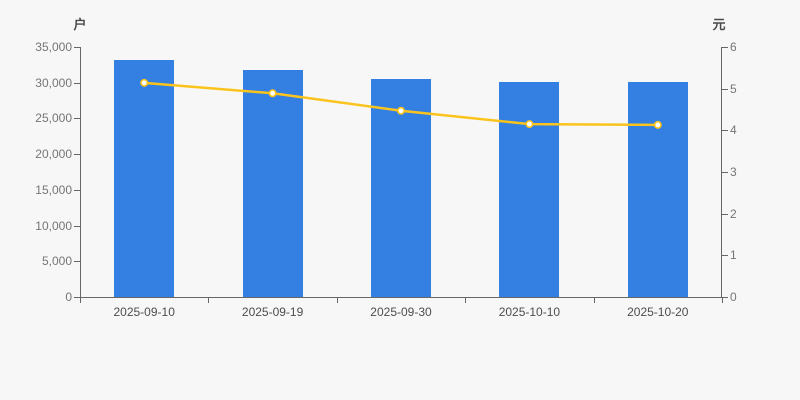 This screenshot has width=800, height=400. Describe the element at coordinates (401, 312) in the screenshot. I see `x-axis-category-label: 2025-09-30` at that location.